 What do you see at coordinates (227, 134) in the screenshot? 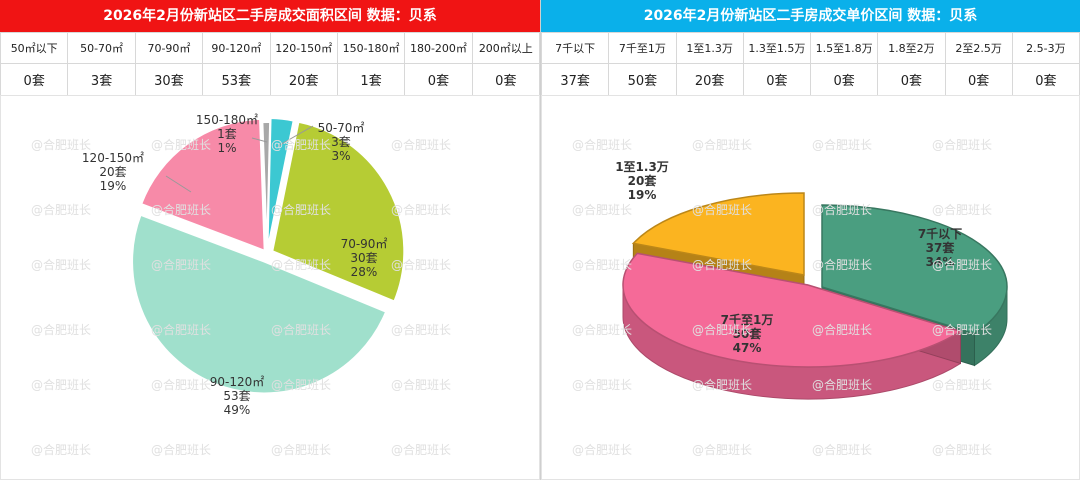
I see `slice-label: 150-180㎡ 1套 1%` at bounding box center [227, 134].